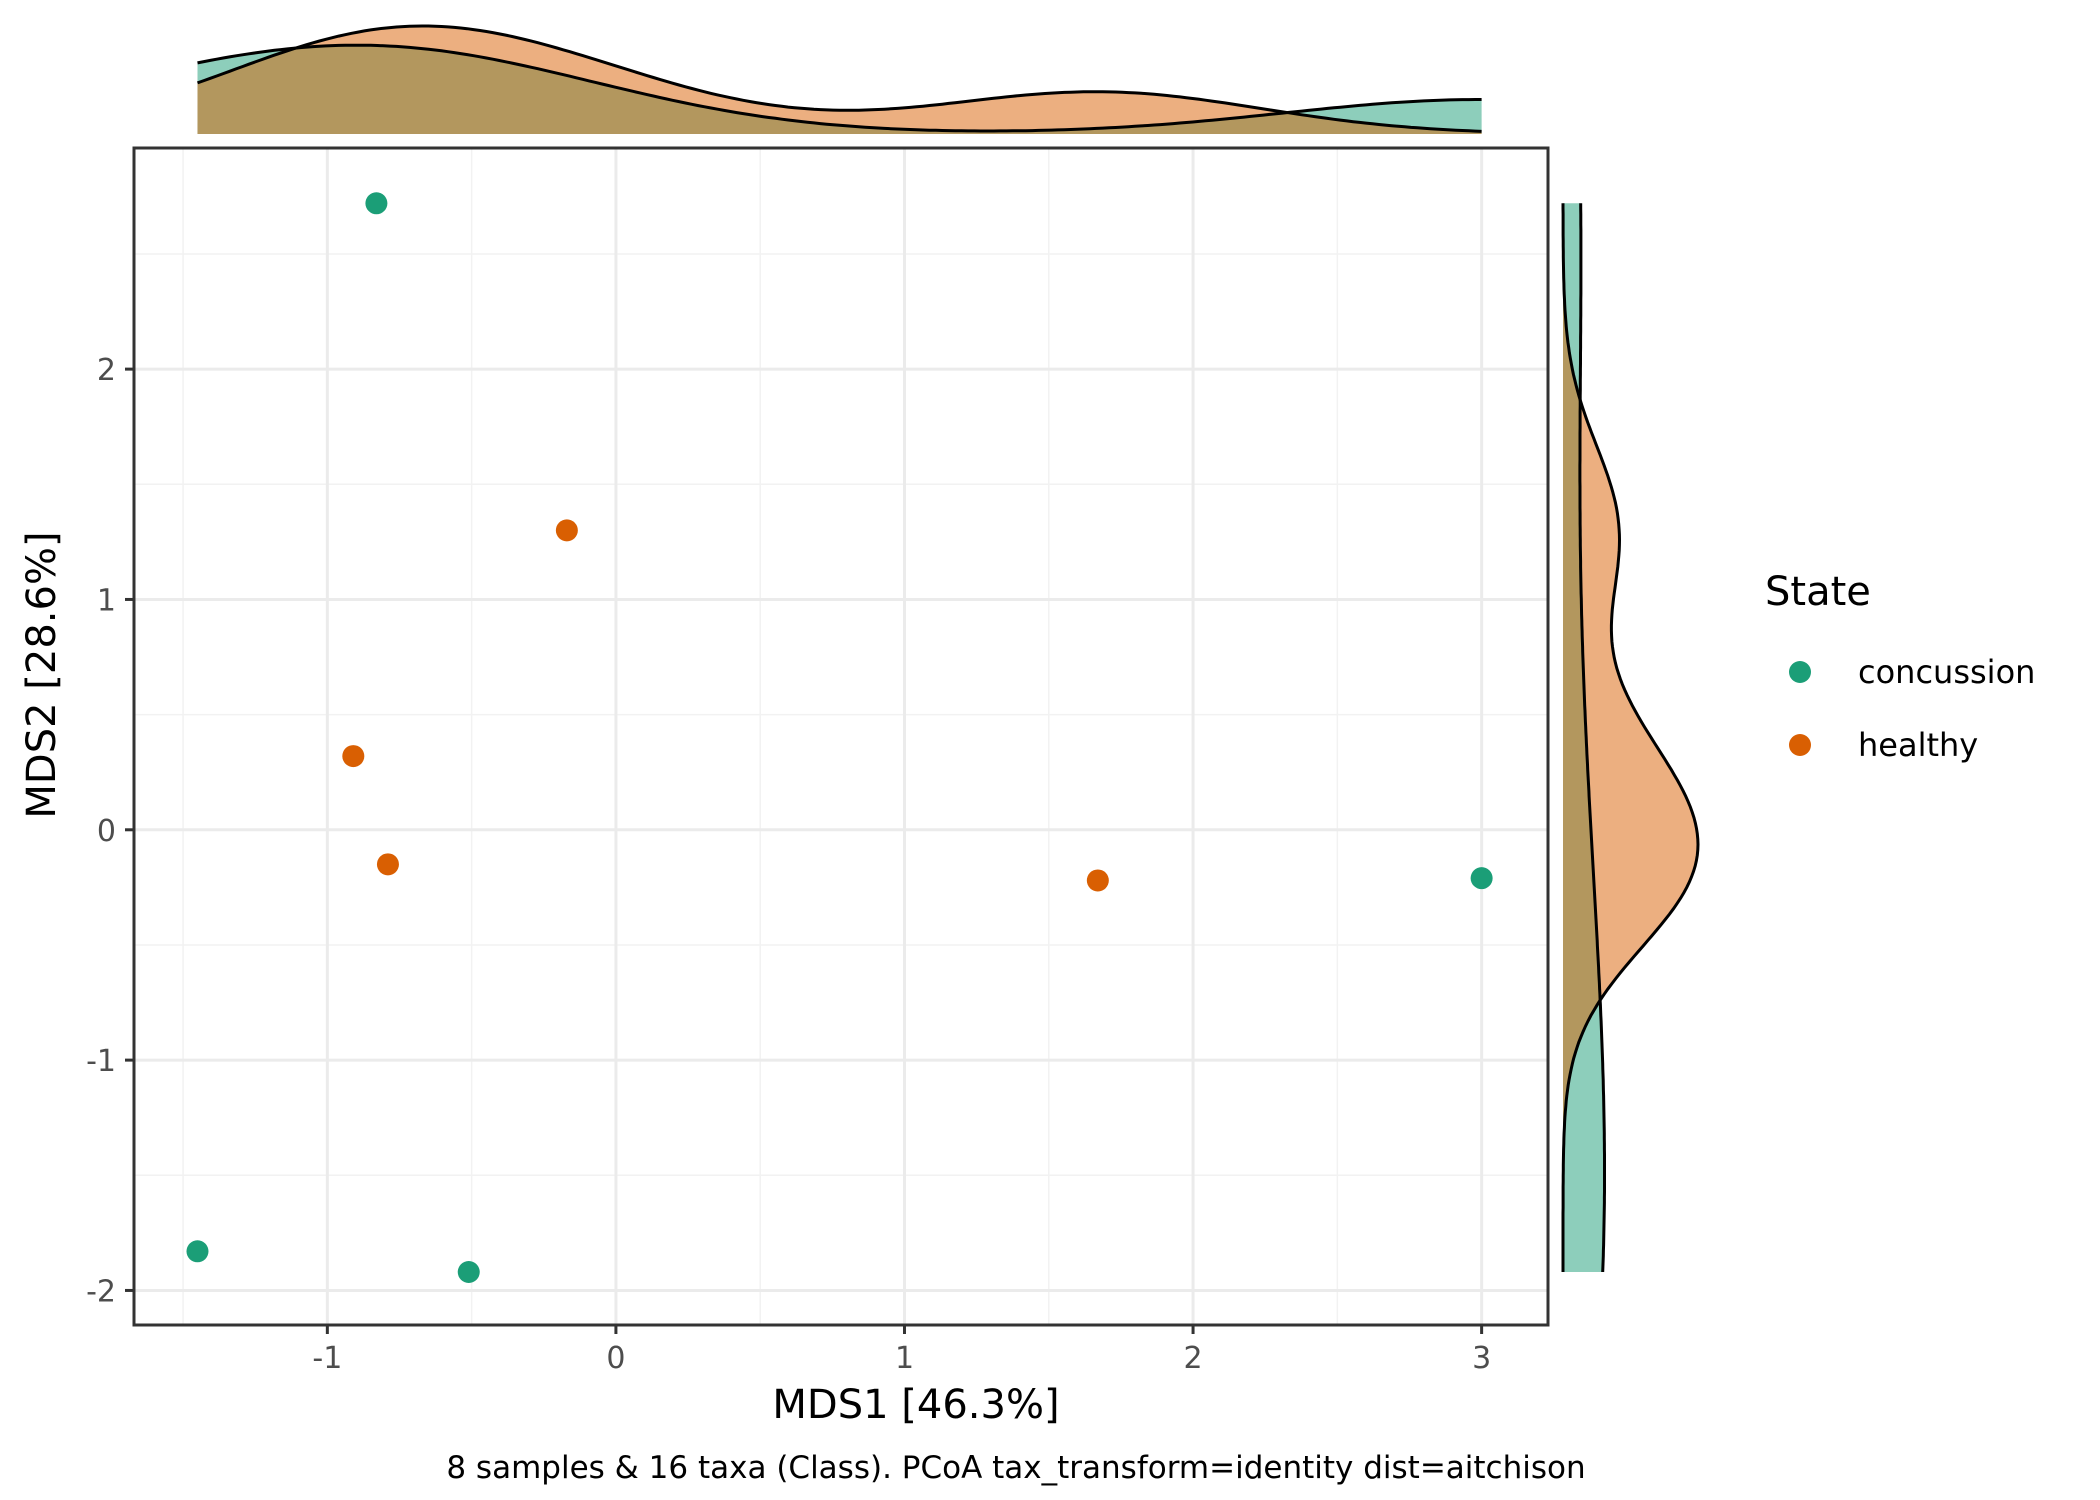  I want to click on x-tick-label: 1, so click(904, 1358).